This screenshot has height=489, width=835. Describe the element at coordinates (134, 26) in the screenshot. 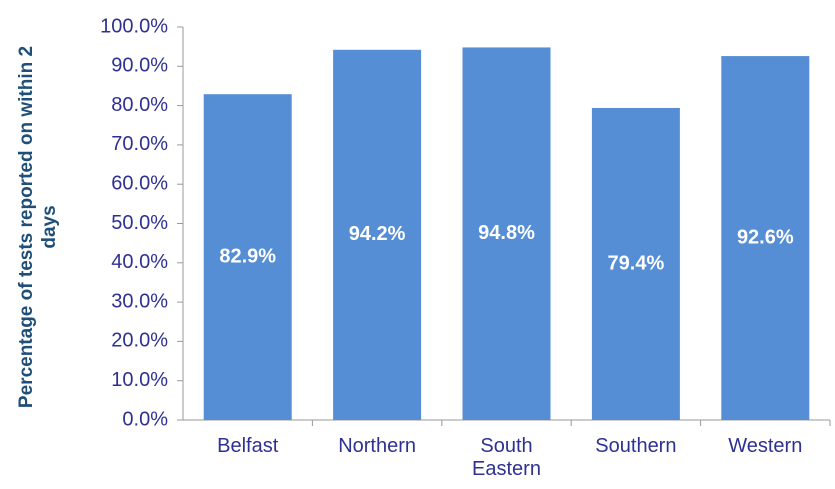

I see `y-tick-label: 100.0%` at that location.